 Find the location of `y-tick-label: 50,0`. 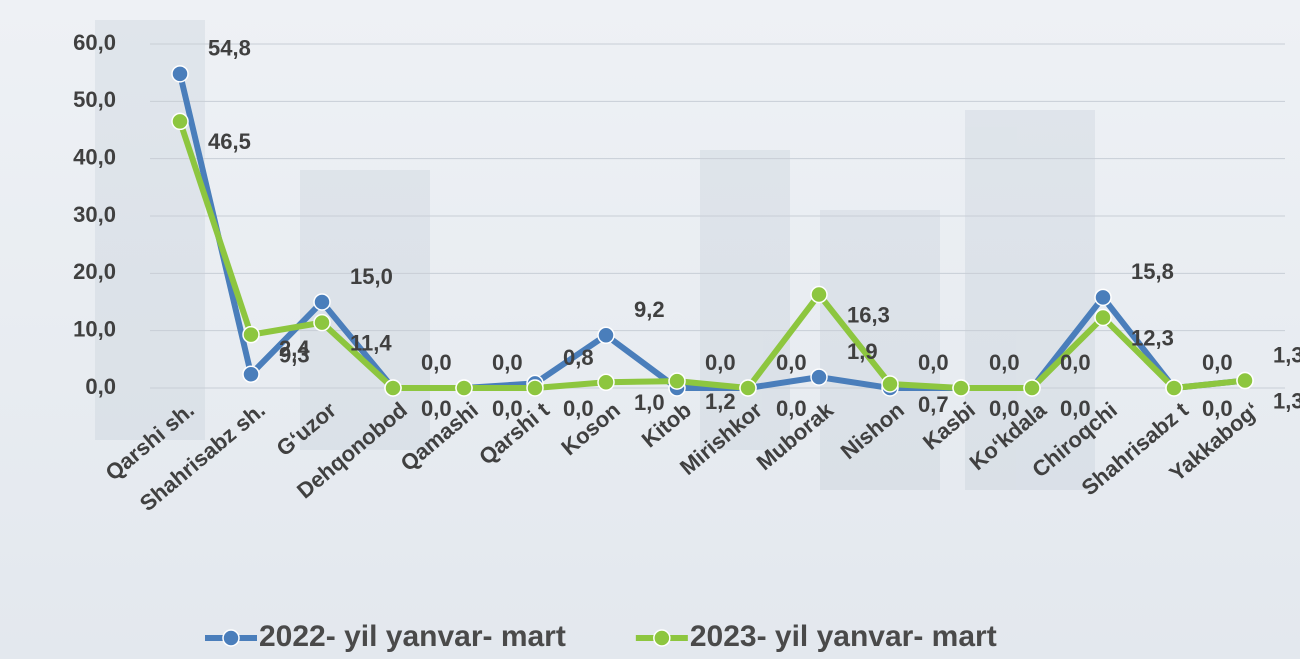

y-tick-label: 50,0 is located at coordinates (94, 99).